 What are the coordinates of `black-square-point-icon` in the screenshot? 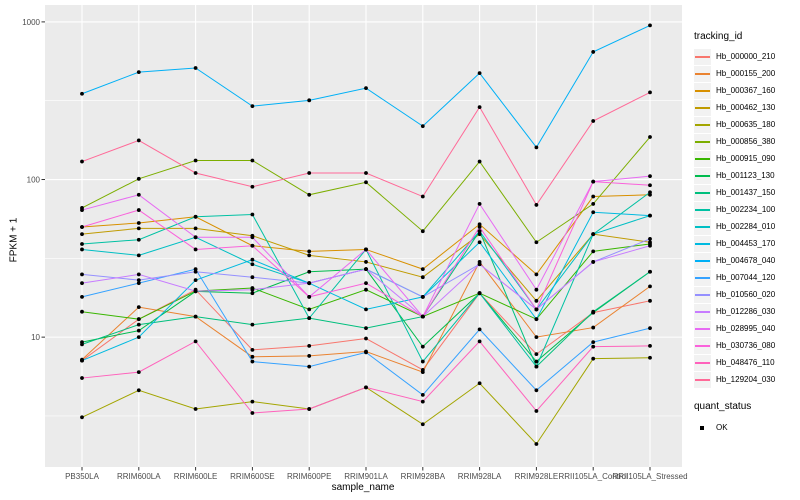 It's located at (702, 427).